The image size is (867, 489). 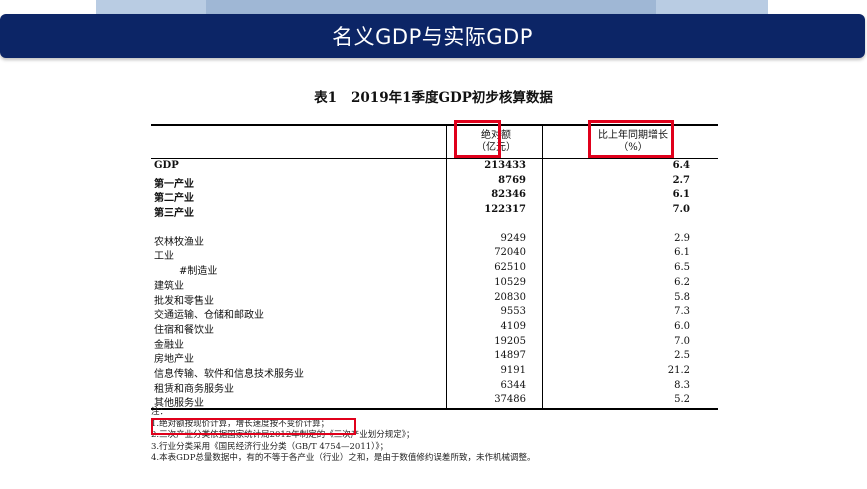 I want to click on table-caption: 表1 2019年1季度GDP初步核算数据, so click(x=433, y=96).